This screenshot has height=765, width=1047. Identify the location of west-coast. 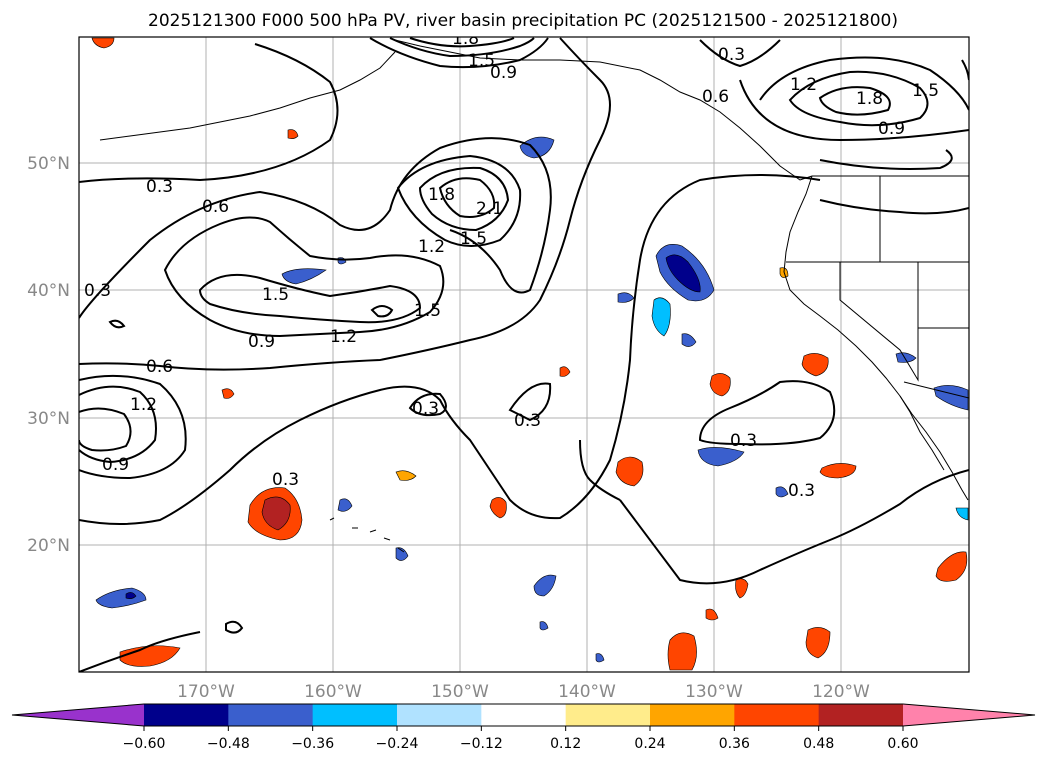
(876, 338).